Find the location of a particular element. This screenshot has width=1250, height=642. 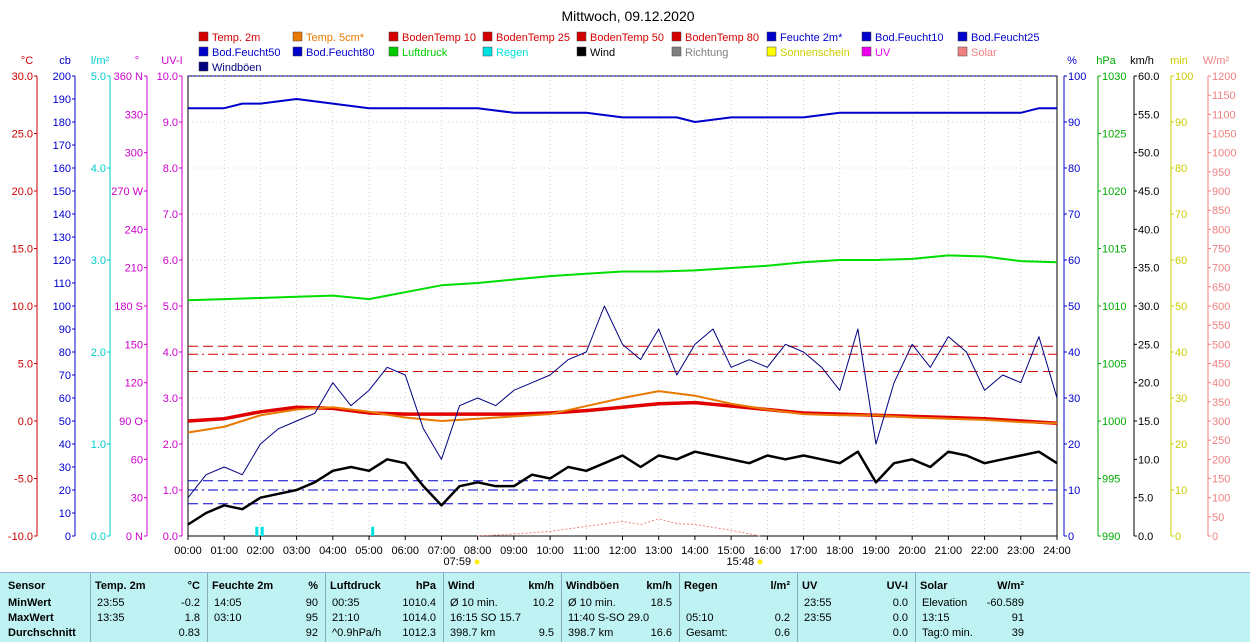

table-cell: 05:10 is located at coordinates (700, 618).